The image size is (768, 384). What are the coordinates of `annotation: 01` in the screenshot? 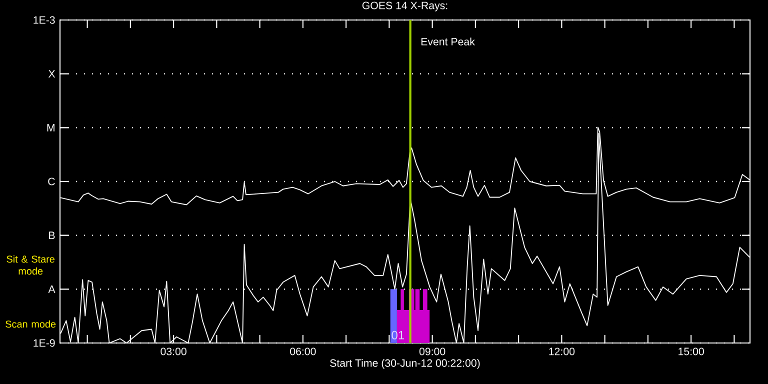 It's located at (398, 335).